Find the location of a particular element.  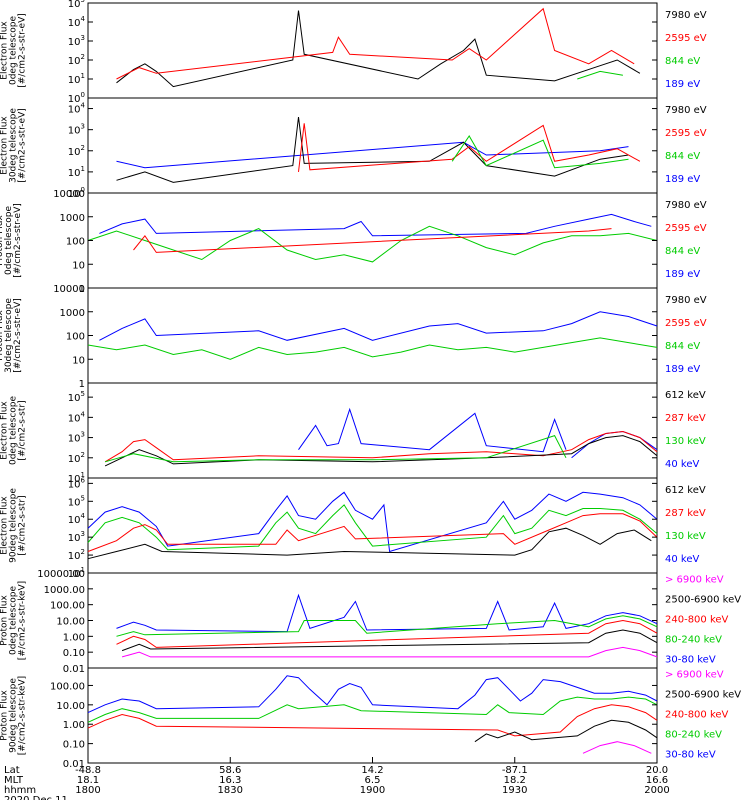

legend-entry: 844 eV is located at coordinates (682, 61).